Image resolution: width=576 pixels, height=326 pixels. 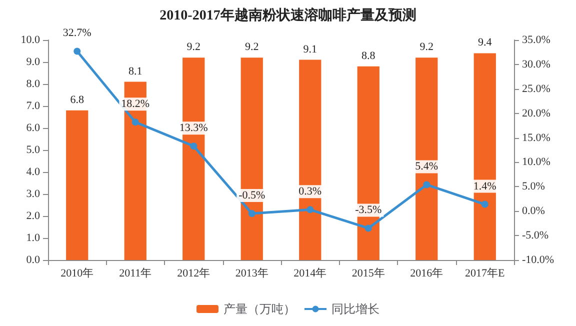 I want to click on chart-title: 2010-2017年越南粉状速溶咖啡产量及预测, so click(x=288, y=15).